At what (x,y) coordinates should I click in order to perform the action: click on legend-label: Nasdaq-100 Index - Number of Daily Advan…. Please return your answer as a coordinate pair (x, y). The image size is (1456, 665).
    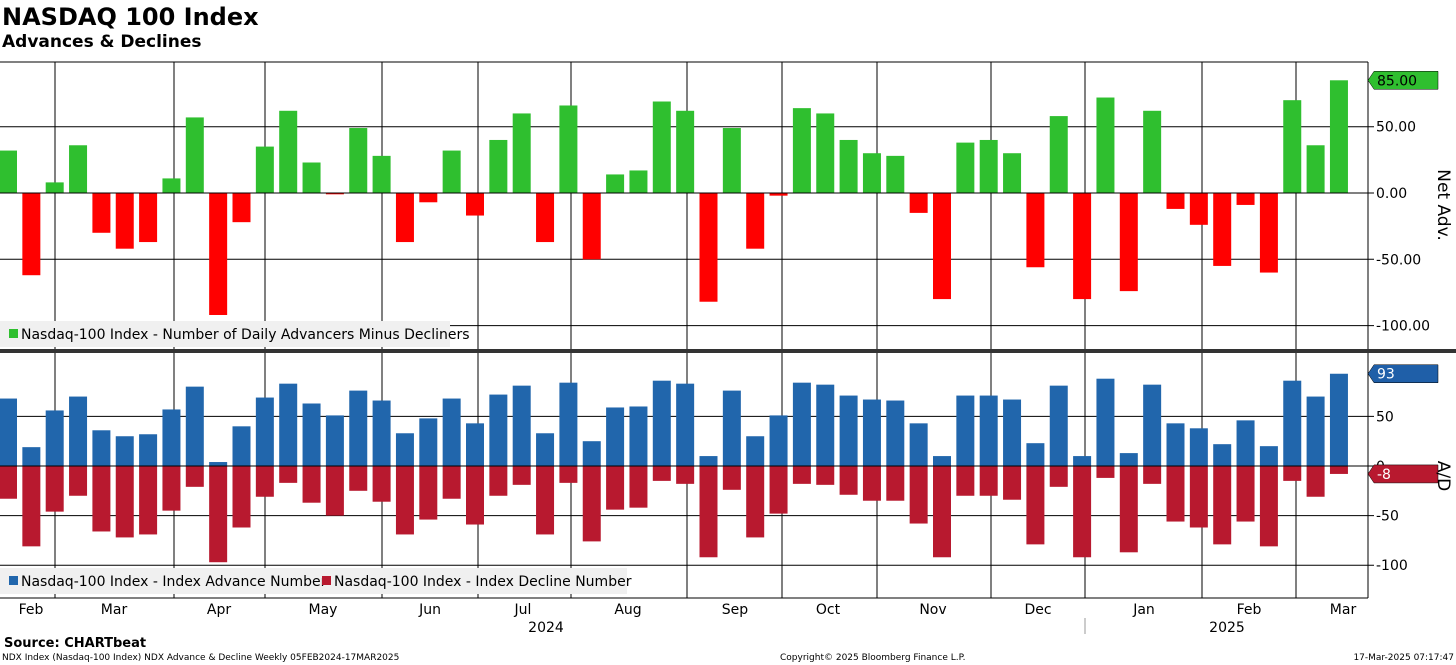
    Looking at the image, I should click on (245, 335).